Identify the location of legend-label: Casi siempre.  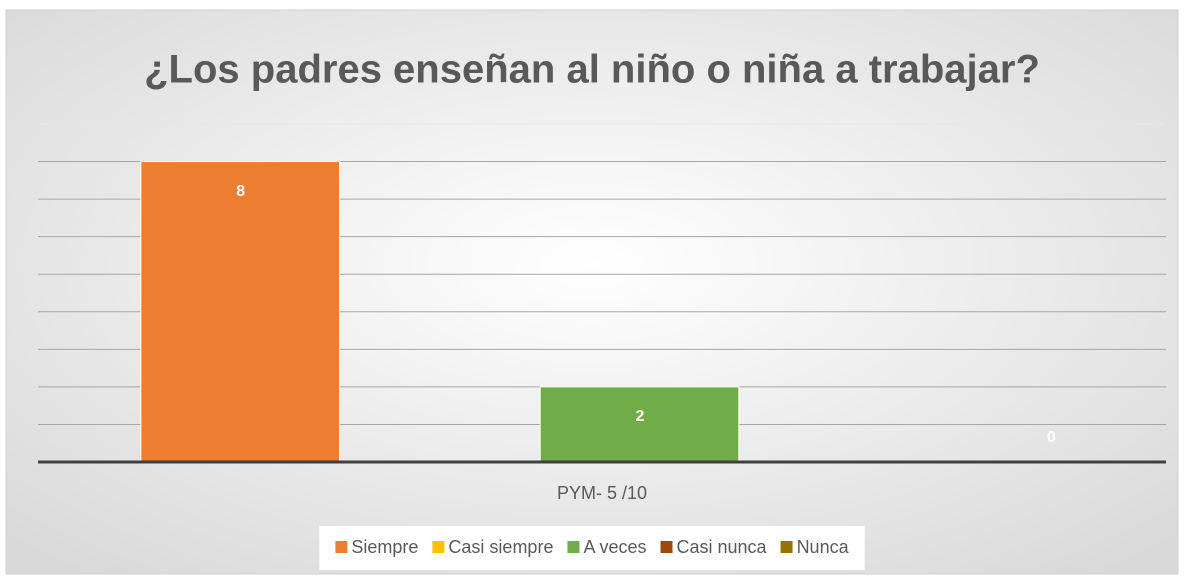
(500, 547).